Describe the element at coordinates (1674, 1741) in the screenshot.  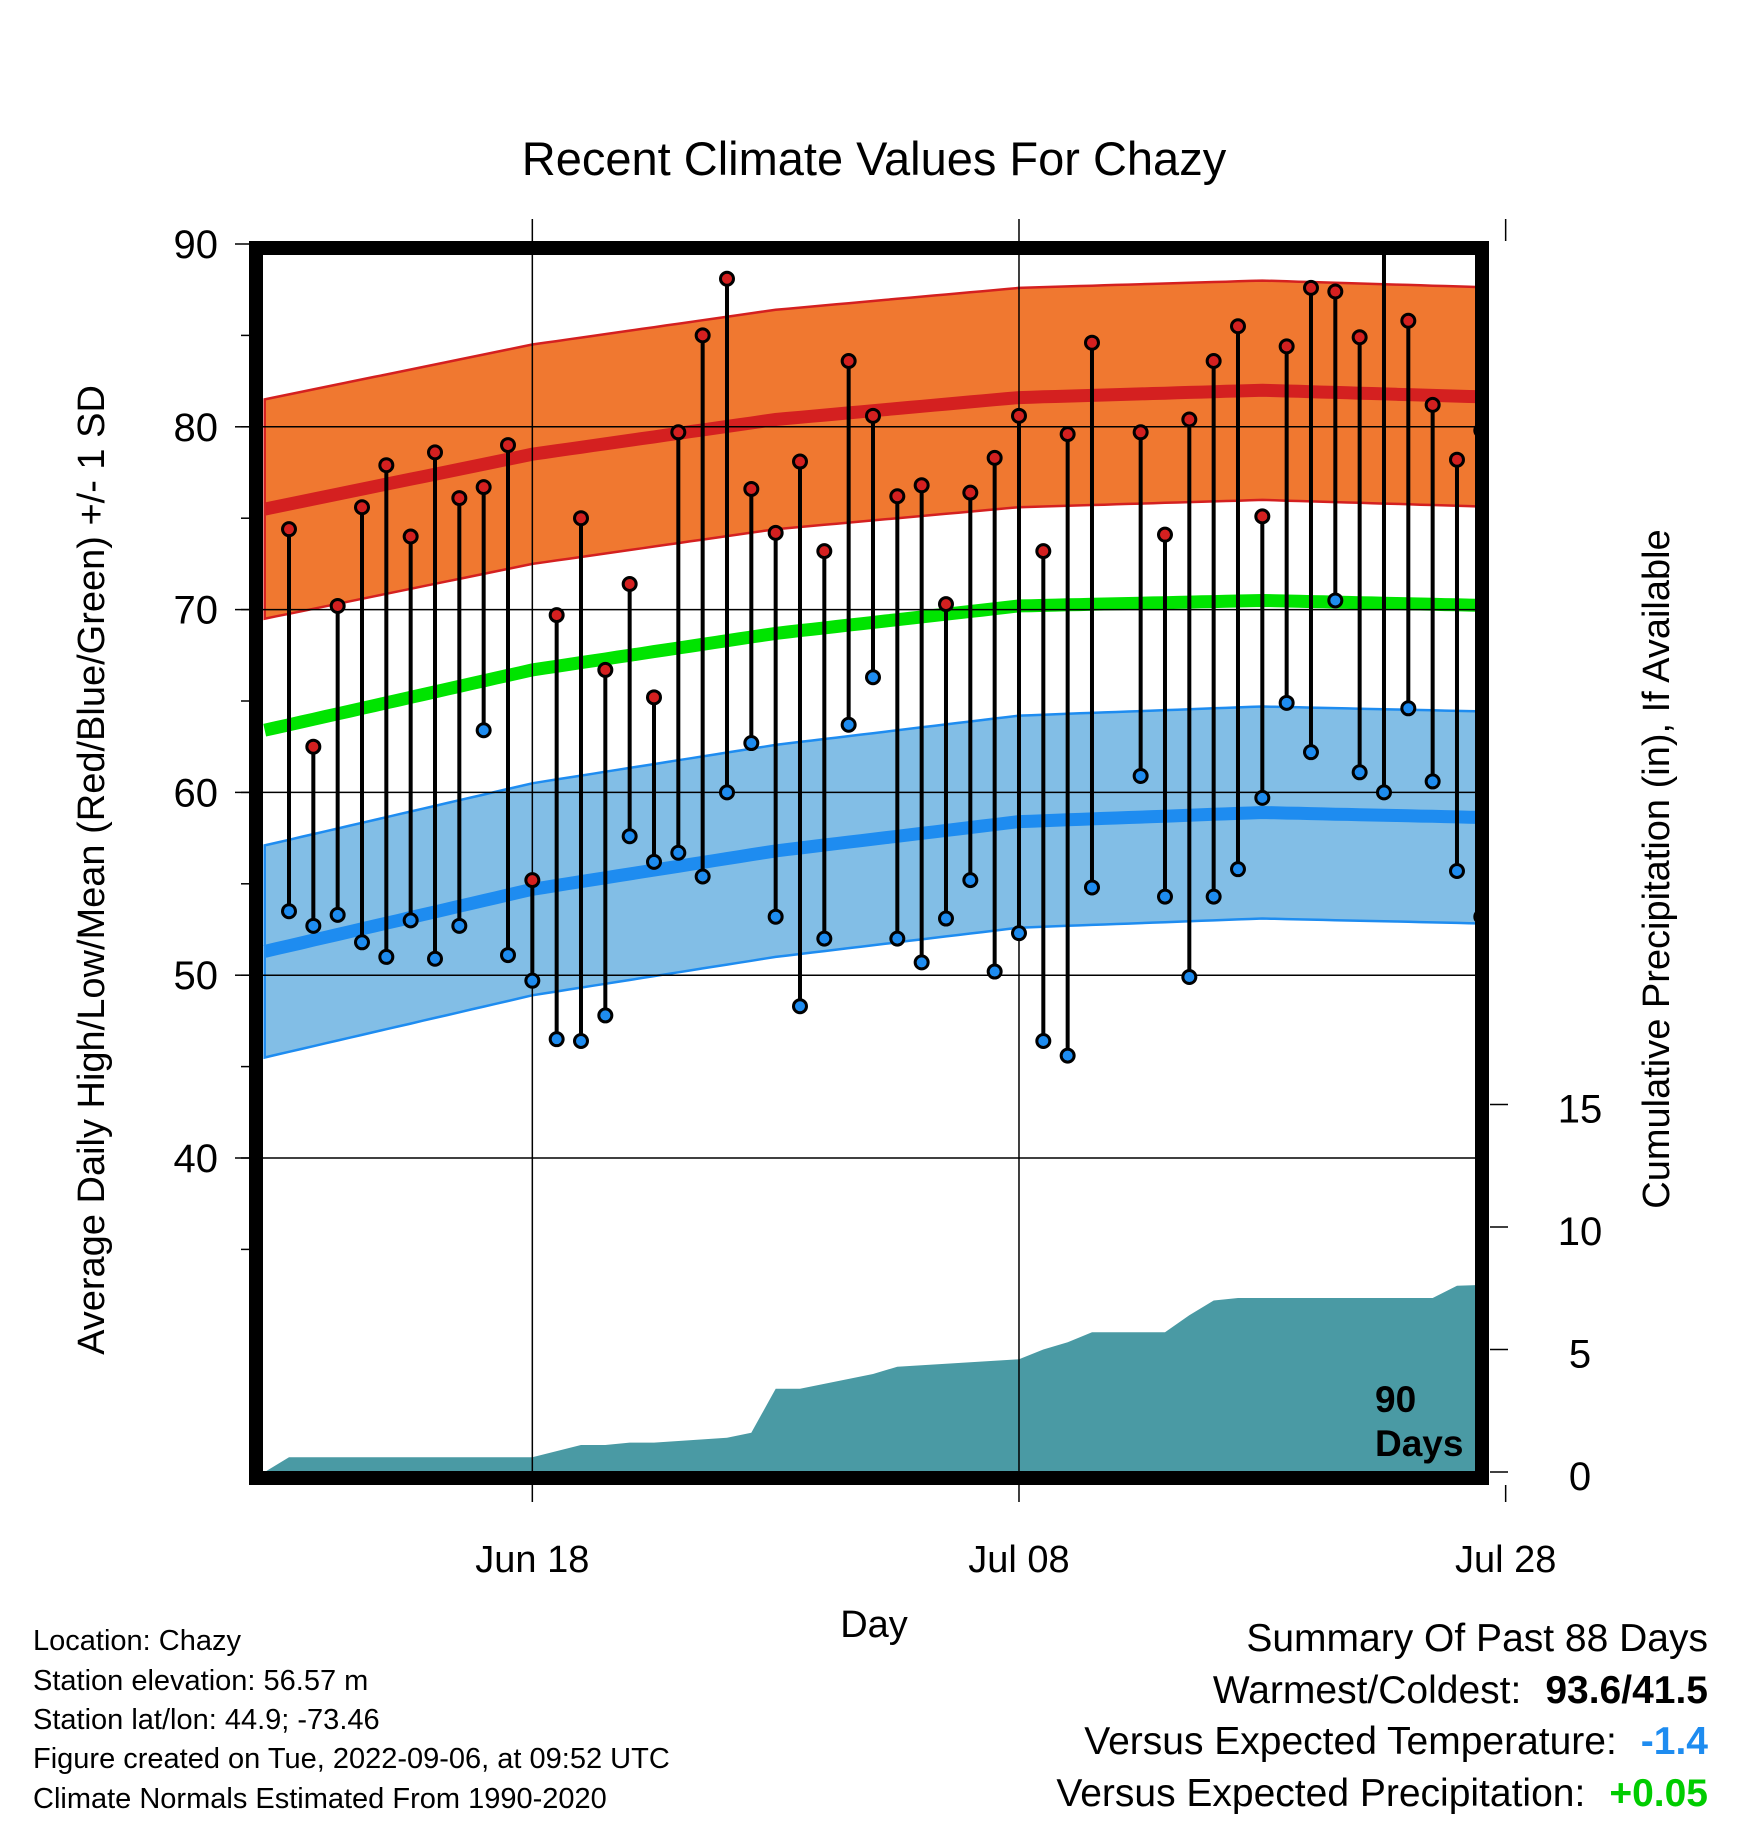
I see `temp-vs-expected-value: -1.4` at that location.